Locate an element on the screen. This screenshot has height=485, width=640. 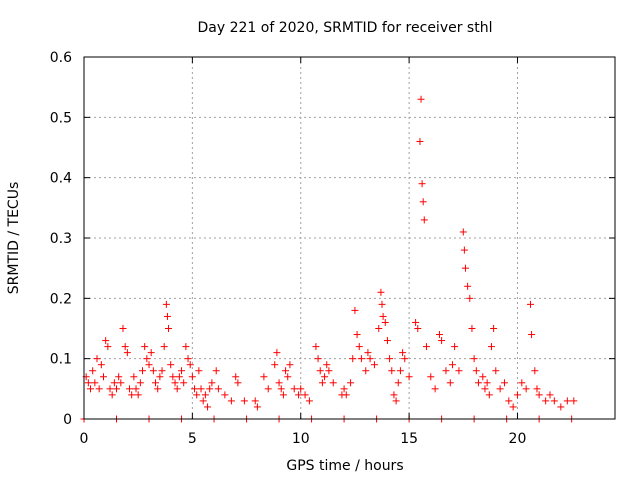
x-tick-label: 10 is located at coordinates (301, 439).